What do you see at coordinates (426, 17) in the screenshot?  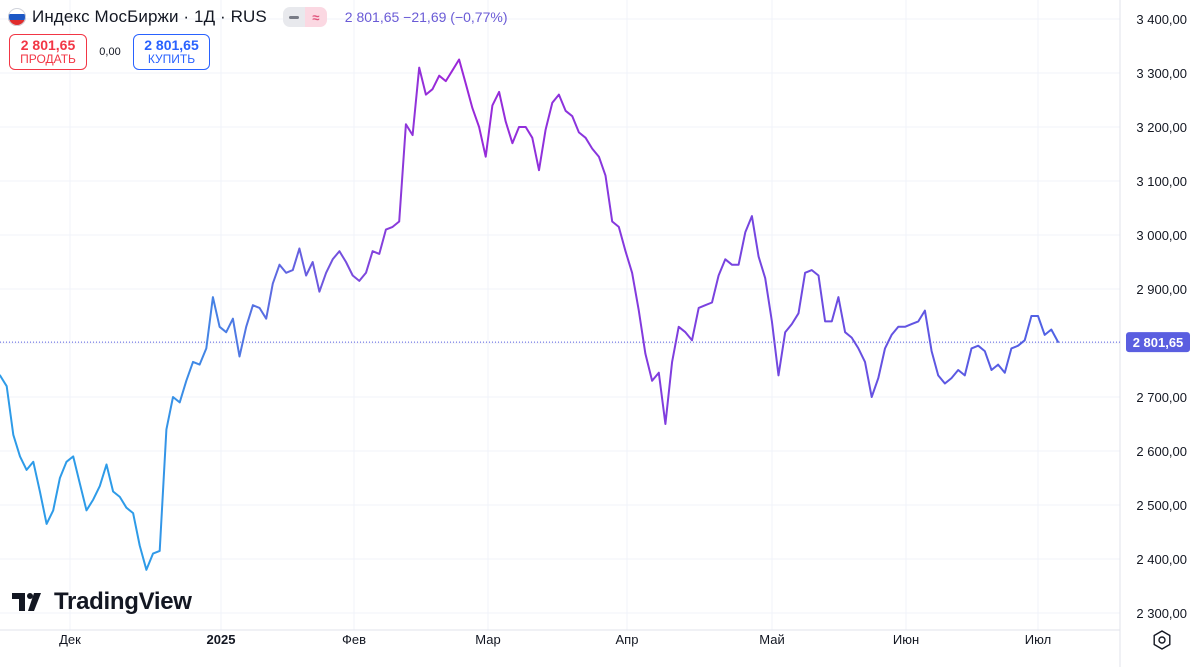 I see `price-change: 2 801,65 −21,69 (−0,77%)` at bounding box center [426, 17].